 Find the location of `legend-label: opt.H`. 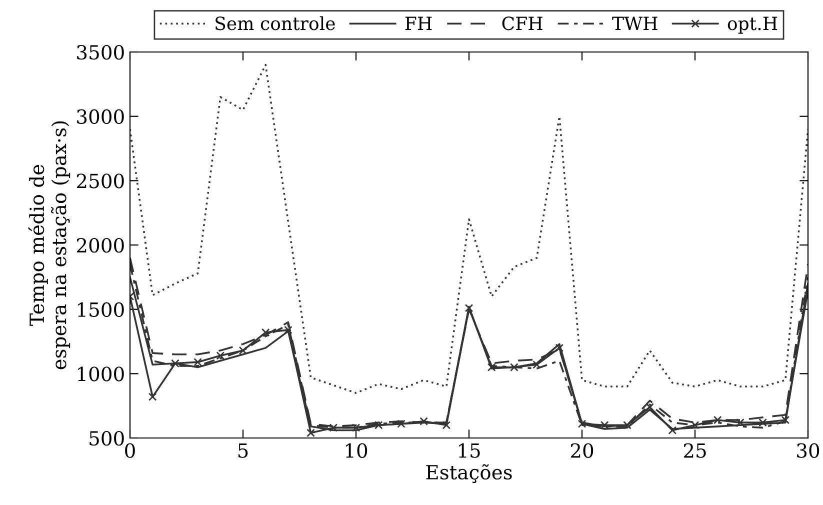

legend-label: opt.H is located at coordinates (753, 25).